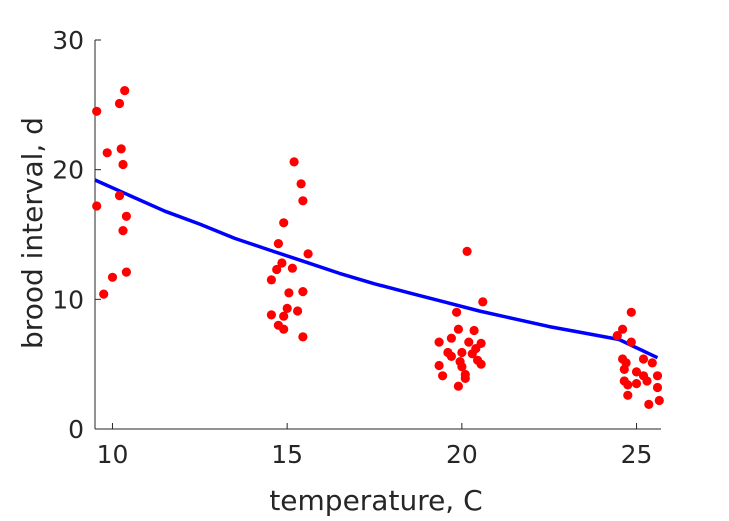 The height and width of the screenshot is (521, 729). Describe the element at coordinates (462, 454) in the screenshot. I see `x-tick-label: 20` at that location.